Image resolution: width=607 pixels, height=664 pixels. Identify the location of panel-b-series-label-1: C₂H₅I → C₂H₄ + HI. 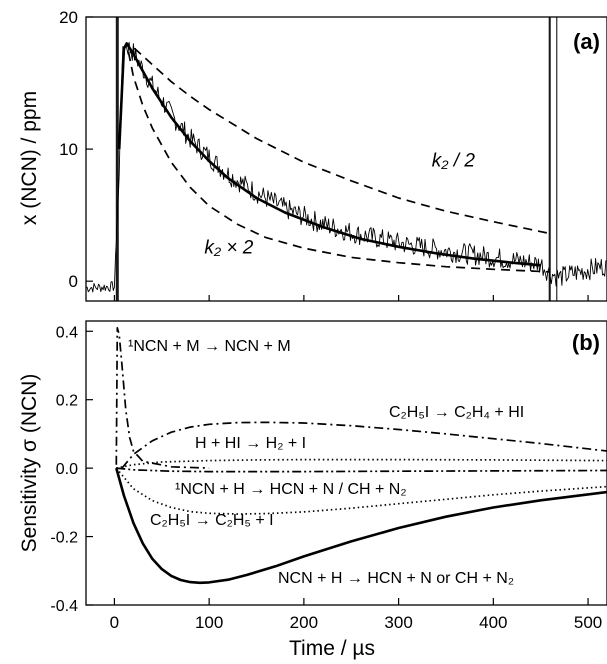
(456, 412).